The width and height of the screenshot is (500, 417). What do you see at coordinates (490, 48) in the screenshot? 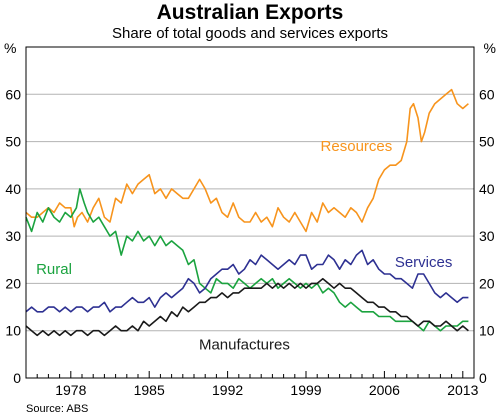
I see `y-unit-right: %` at bounding box center [490, 48].